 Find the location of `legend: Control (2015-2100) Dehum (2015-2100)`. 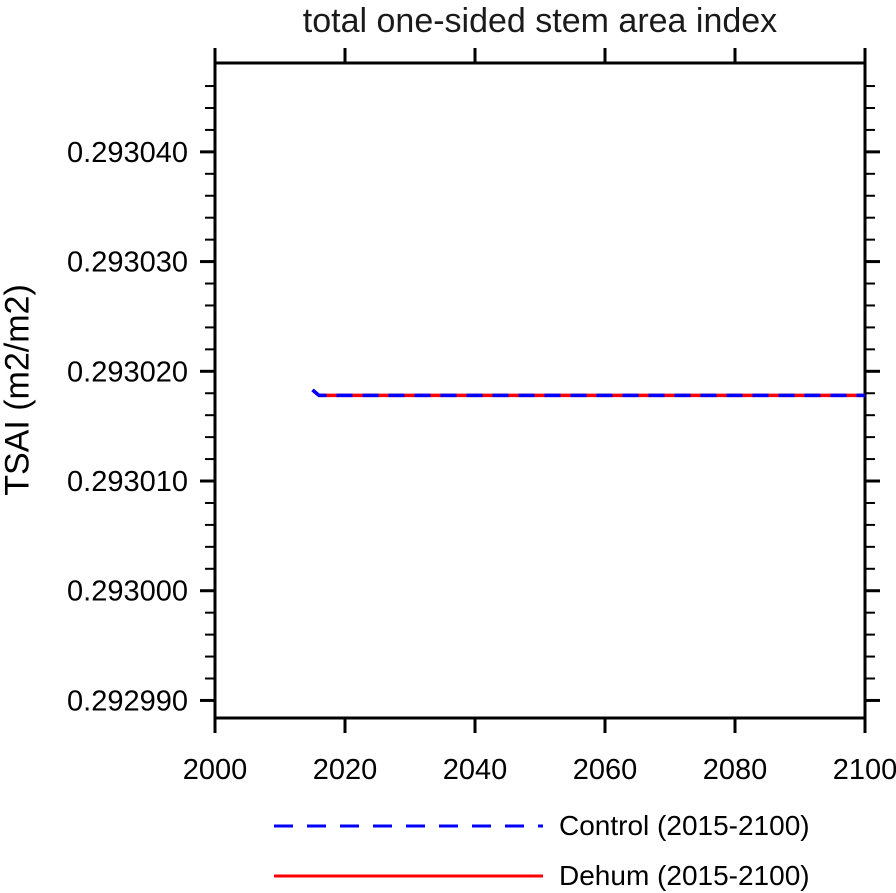

legend: Control (2015-2100) Dehum (2015-2100) is located at coordinates (541, 848).